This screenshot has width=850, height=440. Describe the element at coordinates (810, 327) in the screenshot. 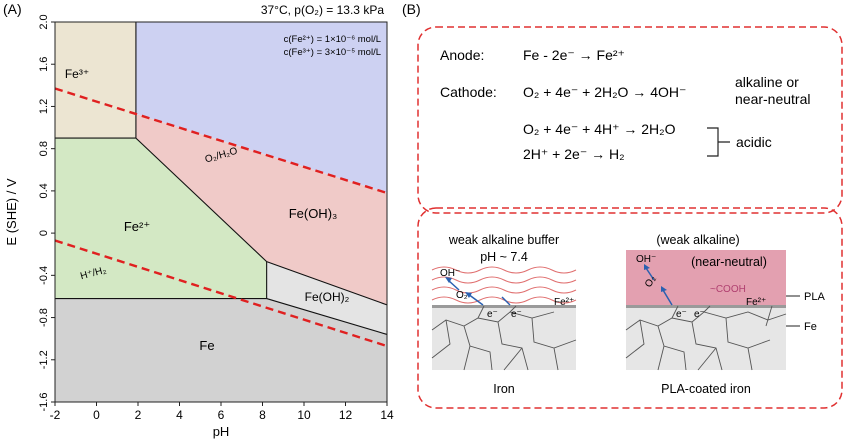

I see `fe-label: Fe` at that location.